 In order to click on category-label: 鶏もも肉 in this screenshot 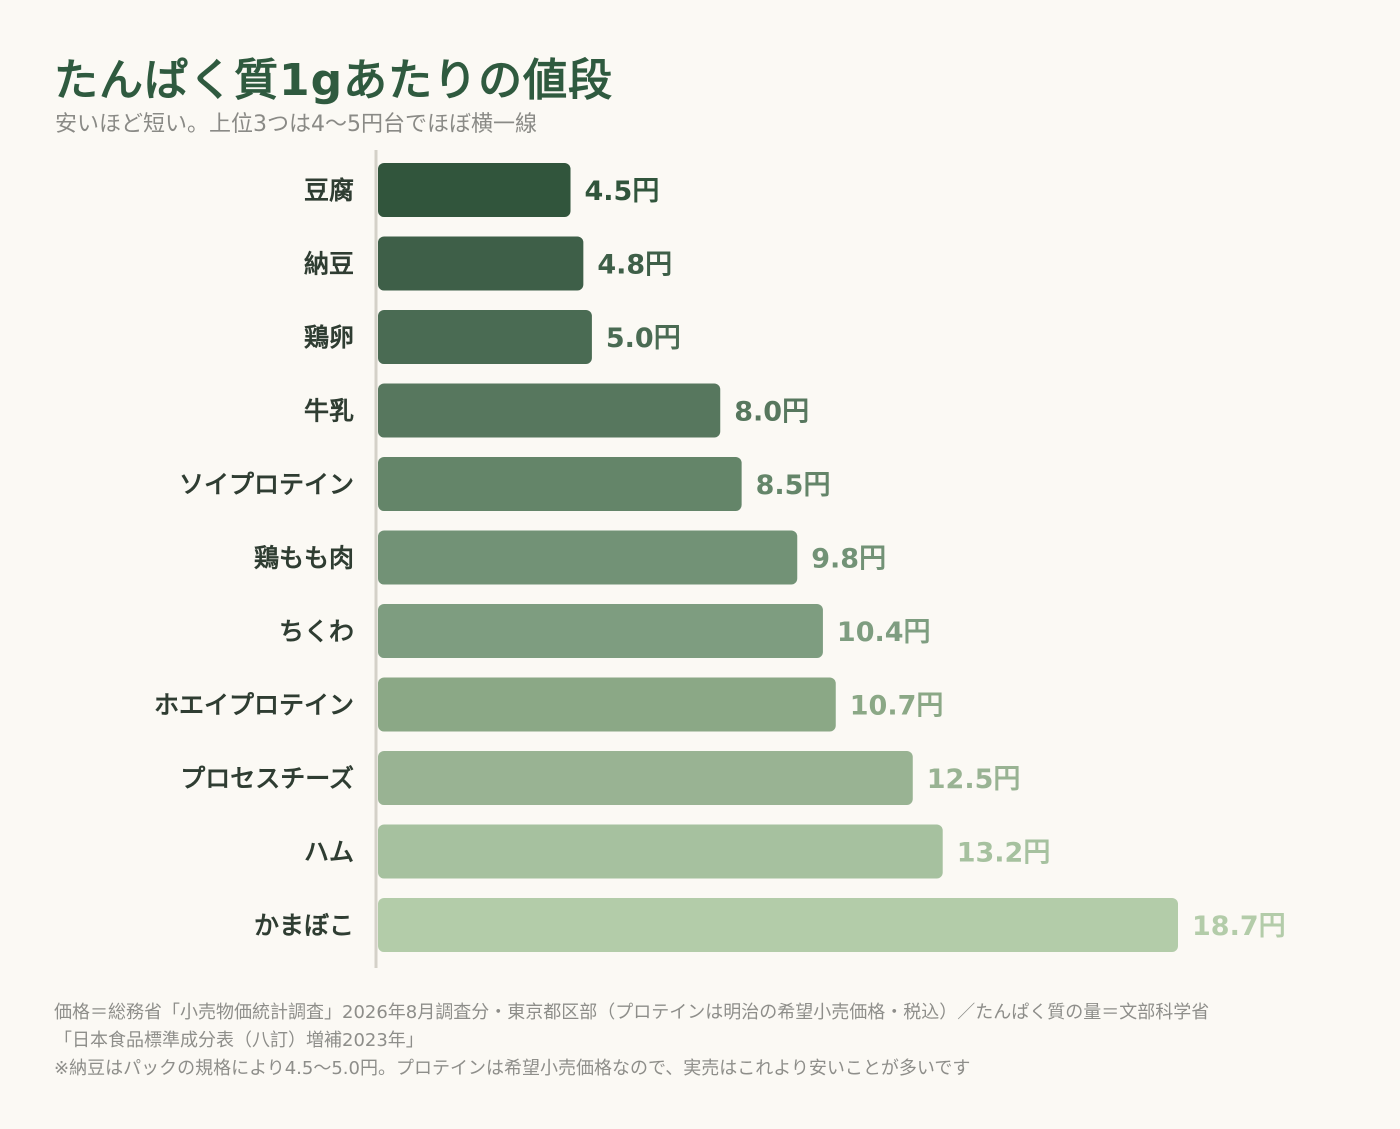, I will do `click(304, 558)`.